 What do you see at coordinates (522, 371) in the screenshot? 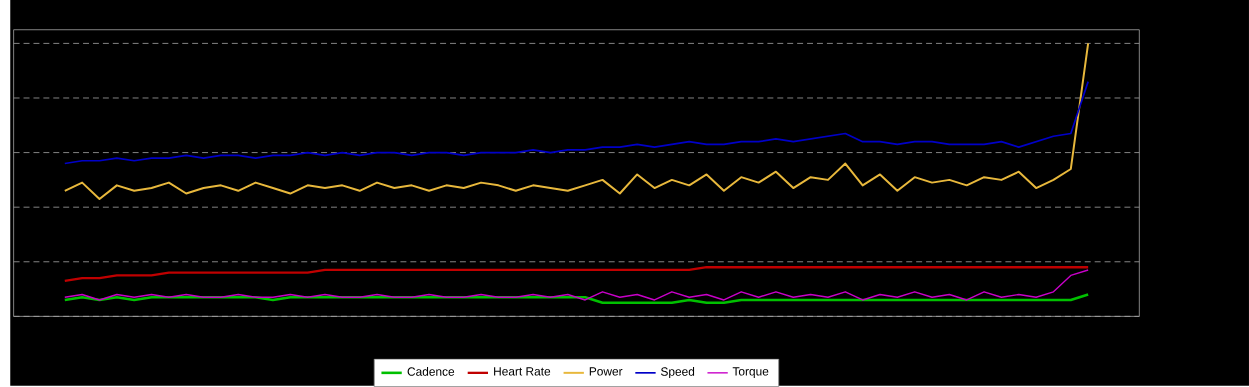
I see `legend-label: Heart Rate` at bounding box center [522, 371].